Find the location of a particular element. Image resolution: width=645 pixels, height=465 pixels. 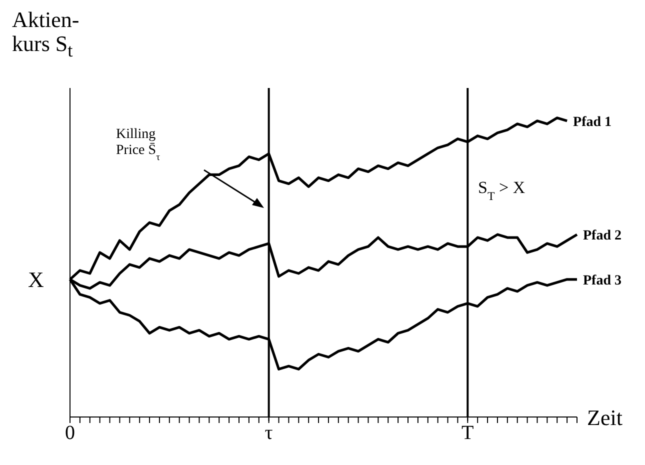

annotation: S$_{T}$ > X is located at coordinates (502, 190).